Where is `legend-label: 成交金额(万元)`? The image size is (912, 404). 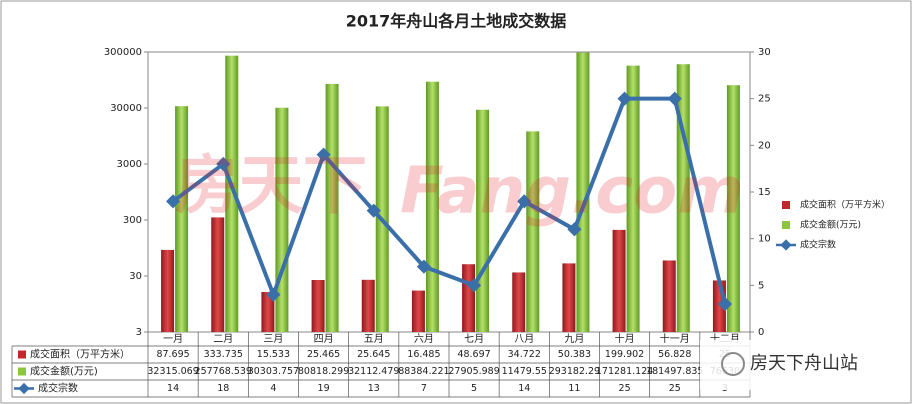
legend-label: 成交金额(万元) is located at coordinates (830, 225).